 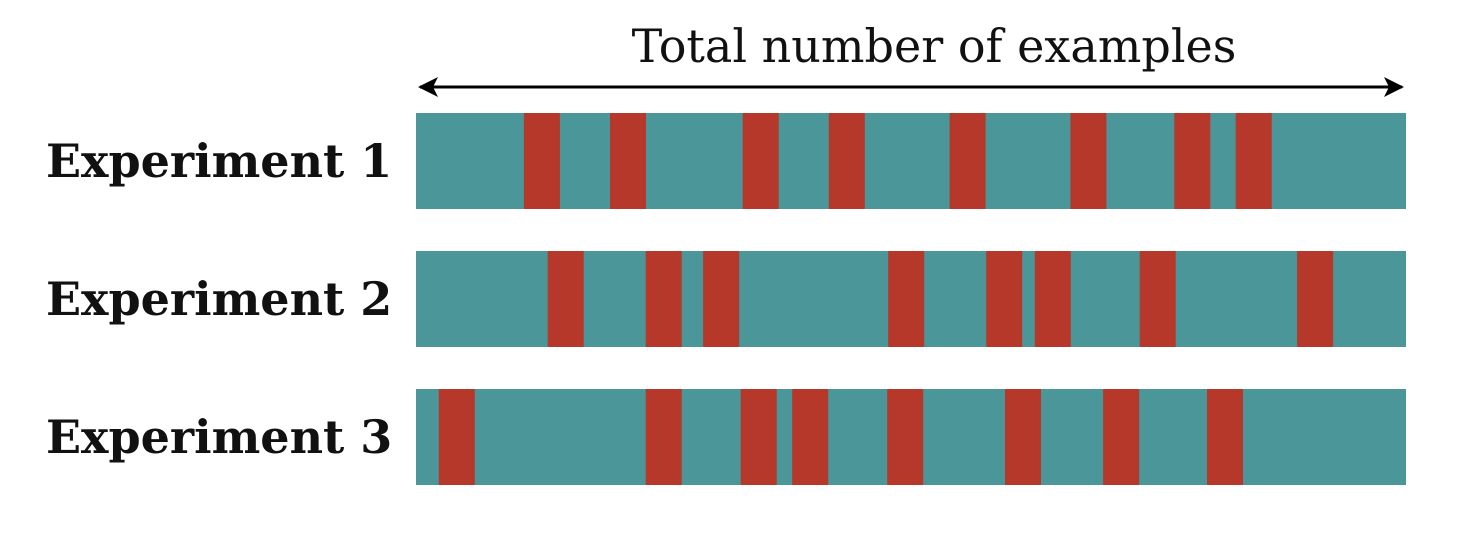 I want to click on experiment-1-label: Experiment 1, so click(x=219, y=161).